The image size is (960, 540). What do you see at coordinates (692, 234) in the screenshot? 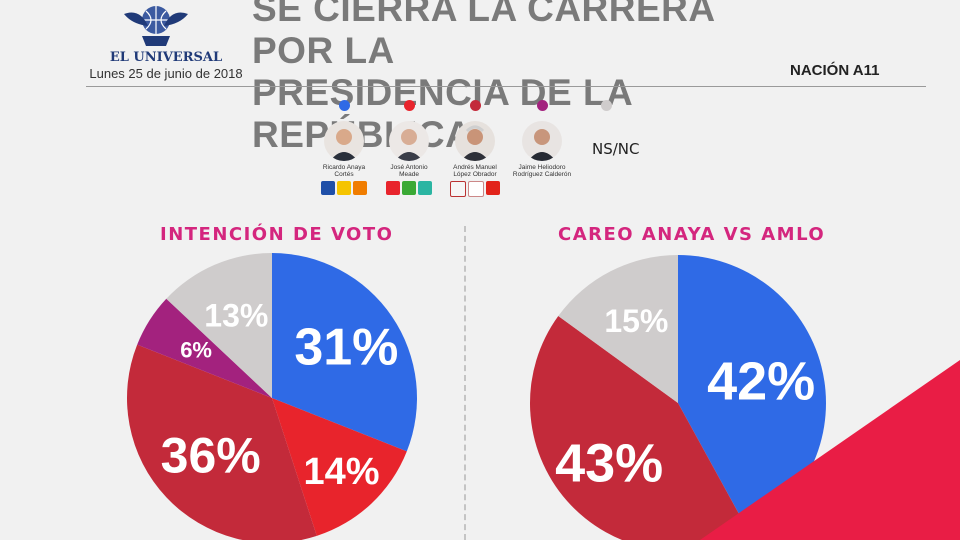
I see `chart-title-careo: CAREO ANAYA VS AMLO` at bounding box center [692, 234].